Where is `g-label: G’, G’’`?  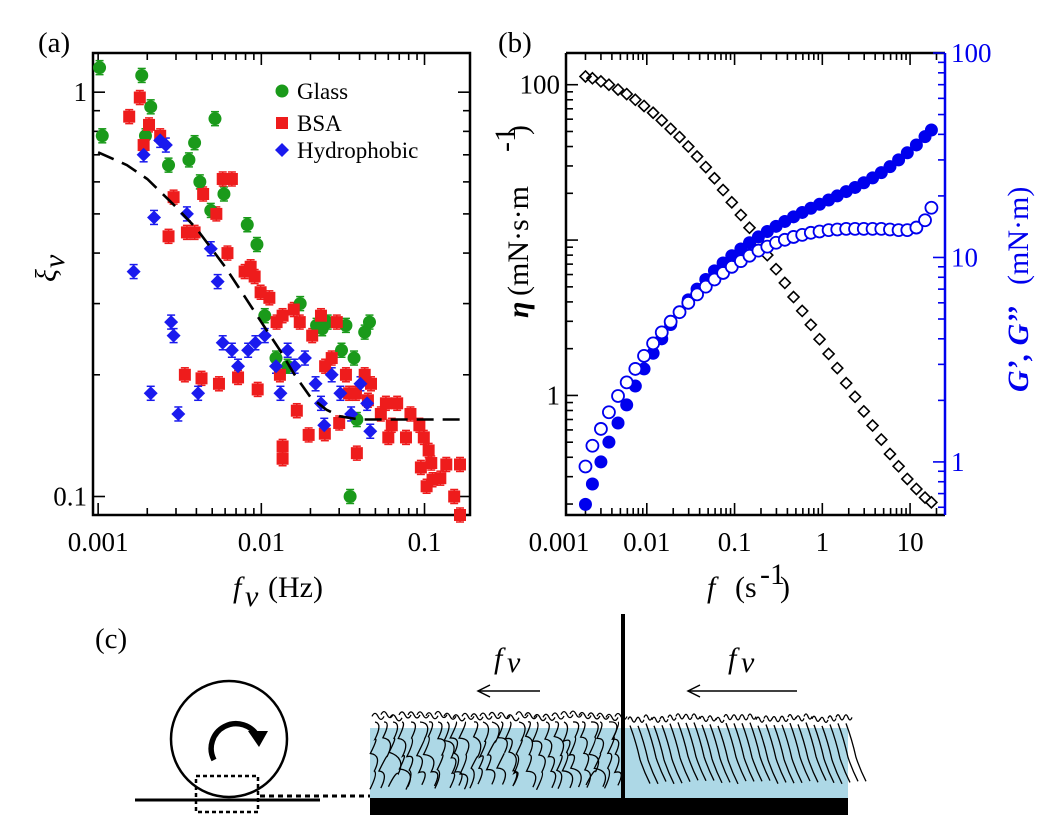
g-label: G’, G’’ is located at coordinates (1018, 349).